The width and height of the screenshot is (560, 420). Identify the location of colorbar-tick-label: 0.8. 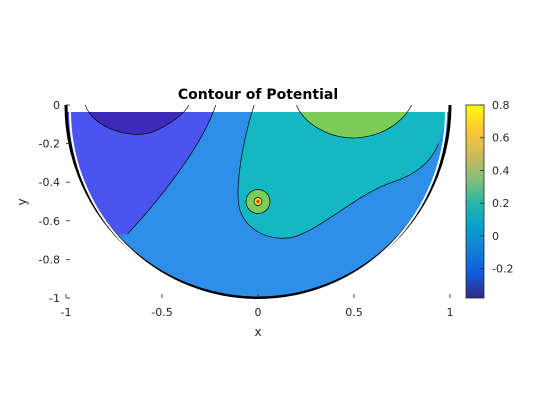
(501, 105).